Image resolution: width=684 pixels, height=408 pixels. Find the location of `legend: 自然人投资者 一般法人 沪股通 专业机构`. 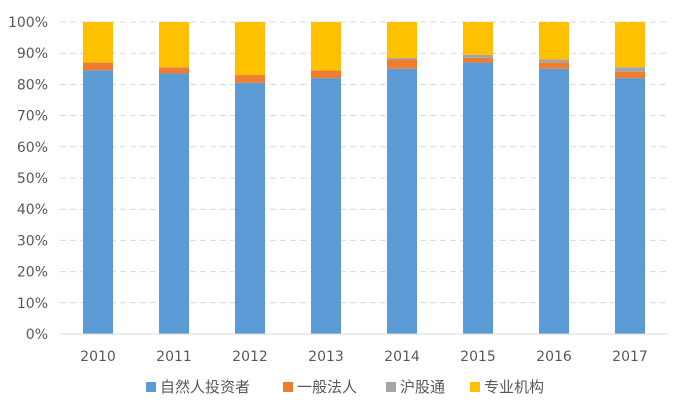

legend: 自然人投资者 一般法人 沪股通 专业机构 is located at coordinates (345, 387).